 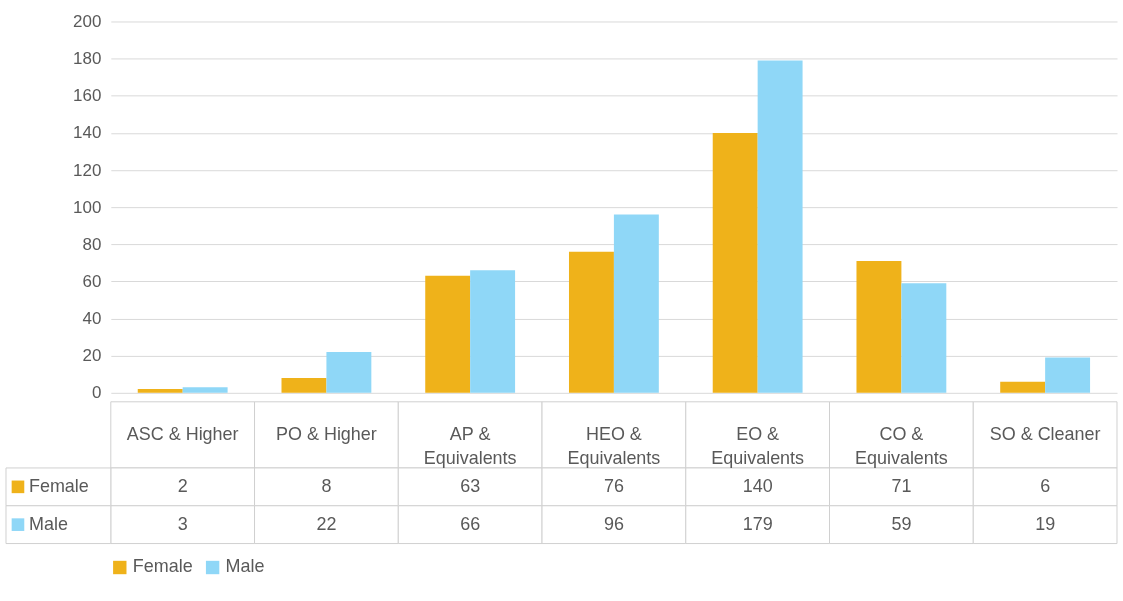 I want to click on data-label: 2, so click(x=182, y=485).